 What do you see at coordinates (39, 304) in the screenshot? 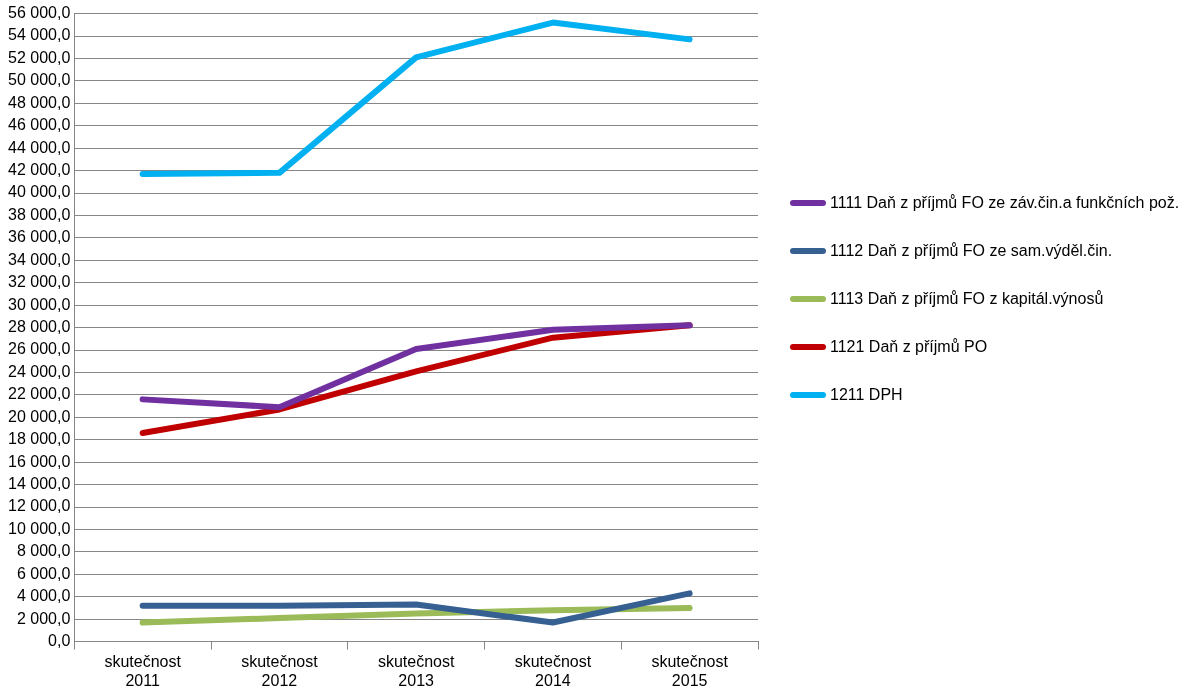
I see `y-tick-label: 30 000,0` at bounding box center [39, 304].